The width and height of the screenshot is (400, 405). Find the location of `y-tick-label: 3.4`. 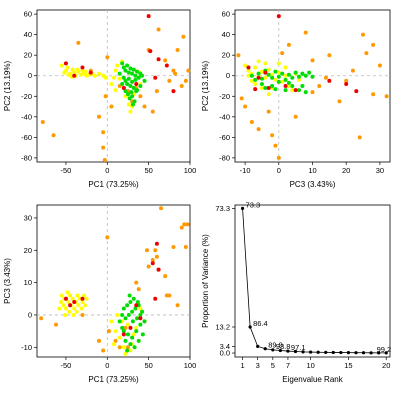

y-tick-label: 3.4 is located at coordinates (225, 346).